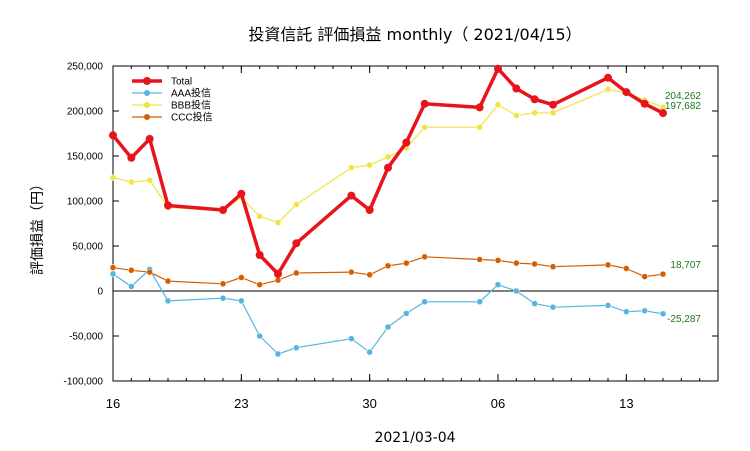 Image resolution: width=750 pixels, height=451 pixels. I want to click on y-tick-label: 0, so click(100, 292).